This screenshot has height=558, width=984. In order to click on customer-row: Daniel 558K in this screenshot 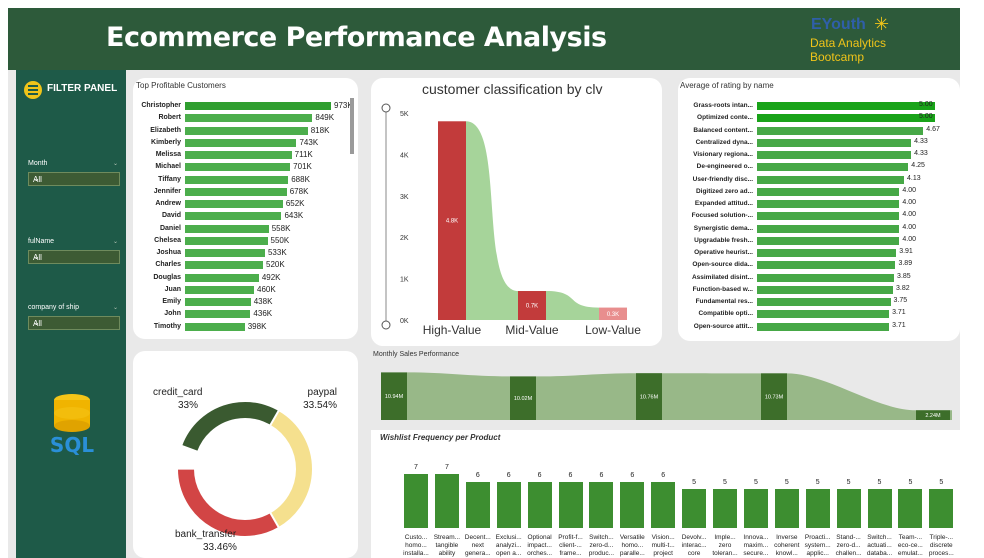, I will do `click(262, 229)`.